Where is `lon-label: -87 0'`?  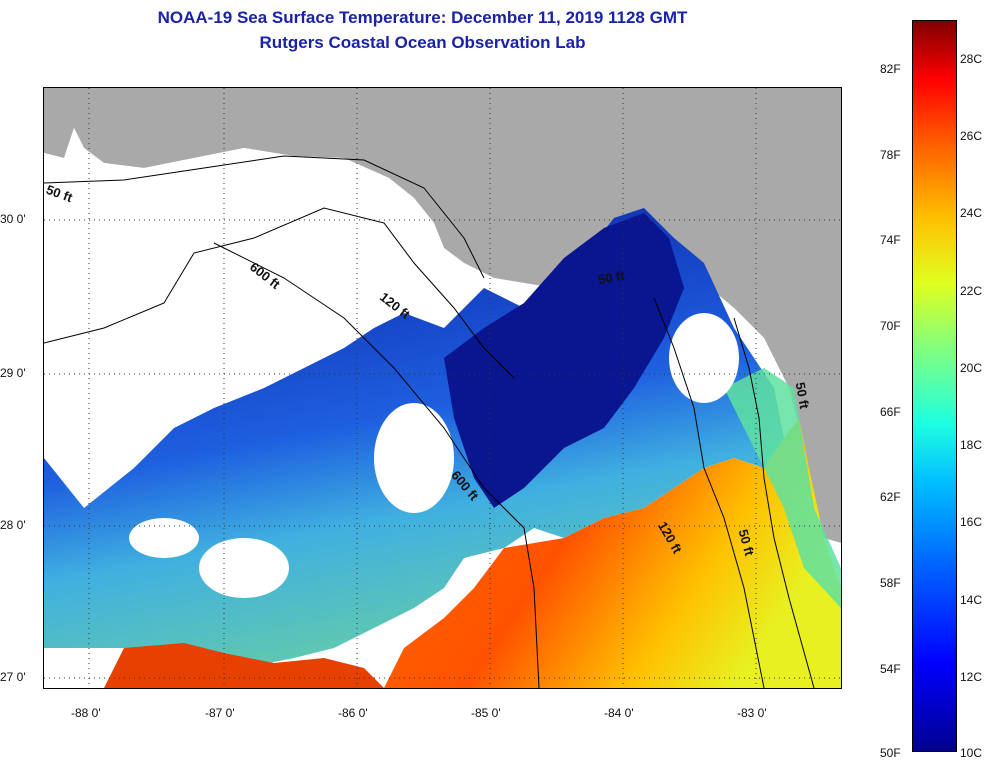 lon-label: -87 0' is located at coordinates (220, 713).